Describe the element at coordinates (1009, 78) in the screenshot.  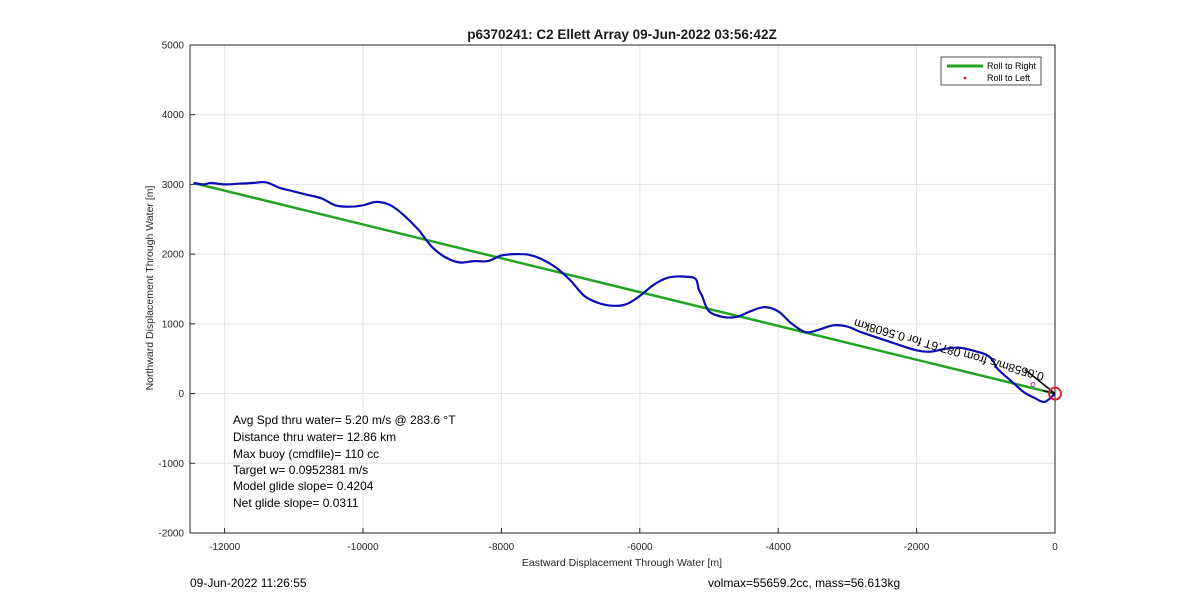
I see `legend-label-roll-left: Roll to Left` at that location.